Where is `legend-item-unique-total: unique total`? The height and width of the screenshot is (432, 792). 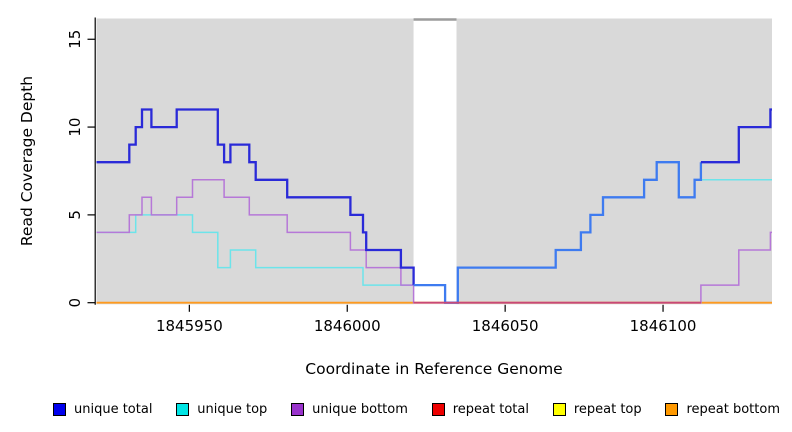 legend-item-unique-total: unique total is located at coordinates (102, 409).